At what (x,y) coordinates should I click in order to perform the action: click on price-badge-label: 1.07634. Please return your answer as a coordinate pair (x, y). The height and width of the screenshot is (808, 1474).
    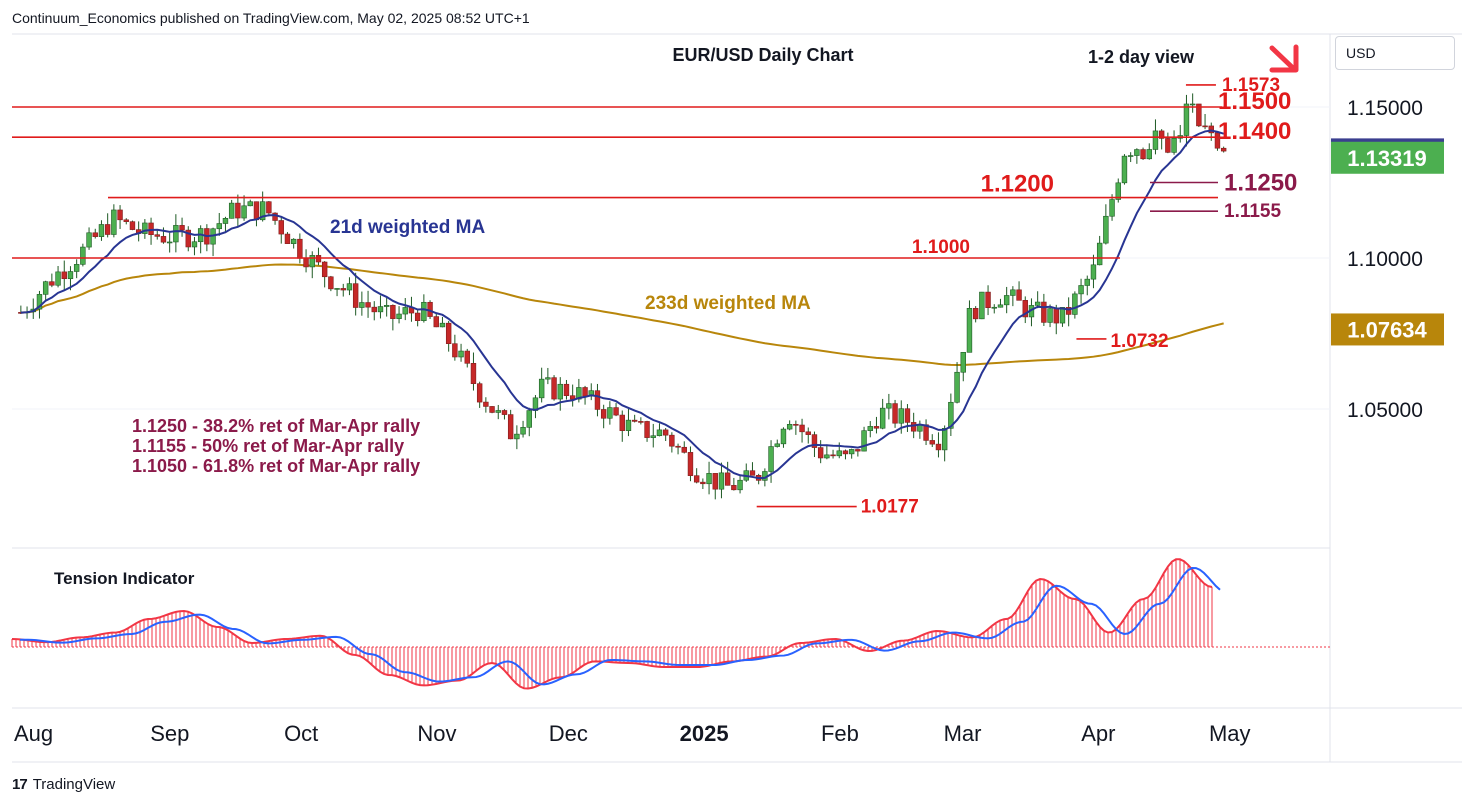
    Looking at the image, I should click on (1387, 329).